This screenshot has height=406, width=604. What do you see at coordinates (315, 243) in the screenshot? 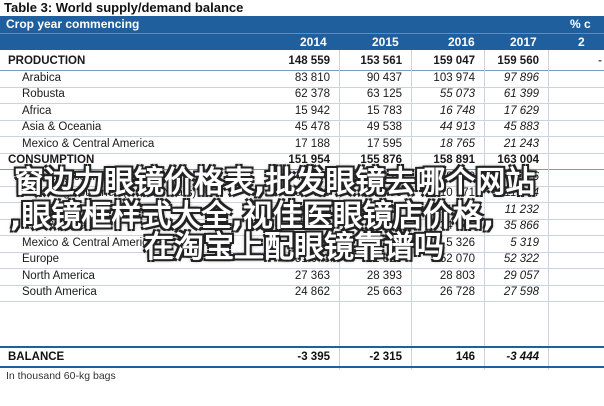
I see `table-cell: 5 236` at bounding box center [315, 243].